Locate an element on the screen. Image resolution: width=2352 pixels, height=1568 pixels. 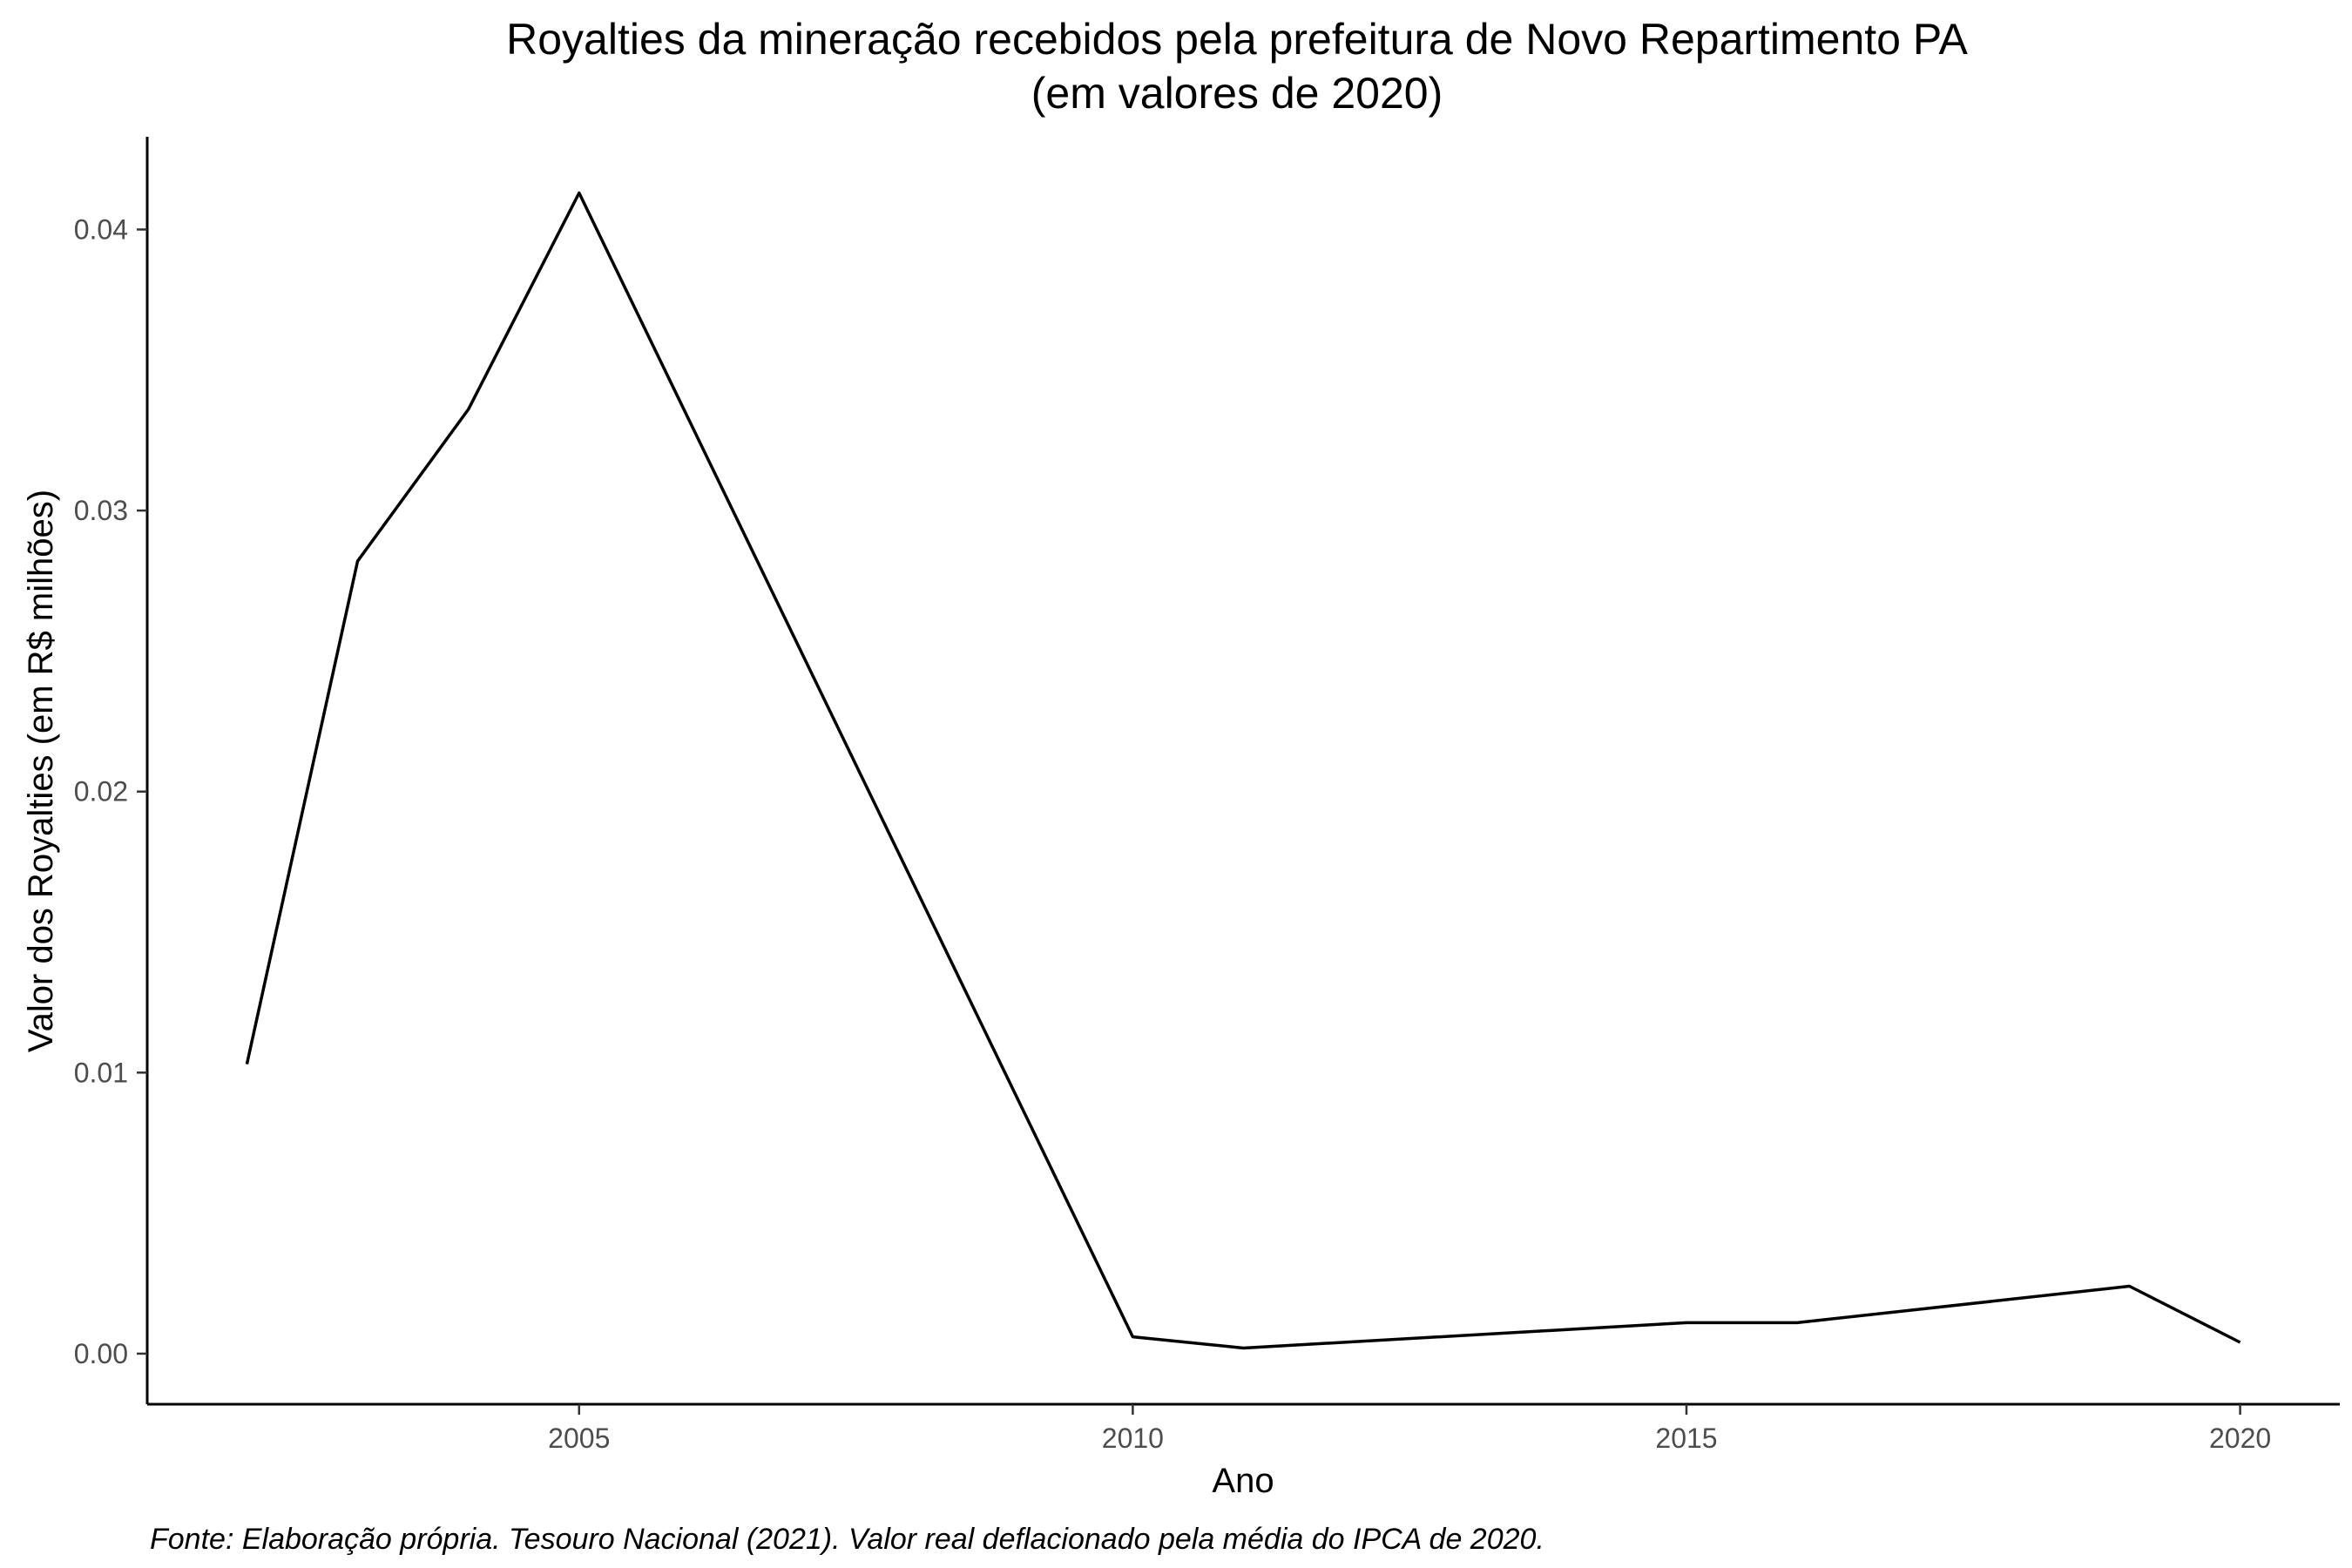
x-tick-label: 2020 is located at coordinates (2240, 1438).